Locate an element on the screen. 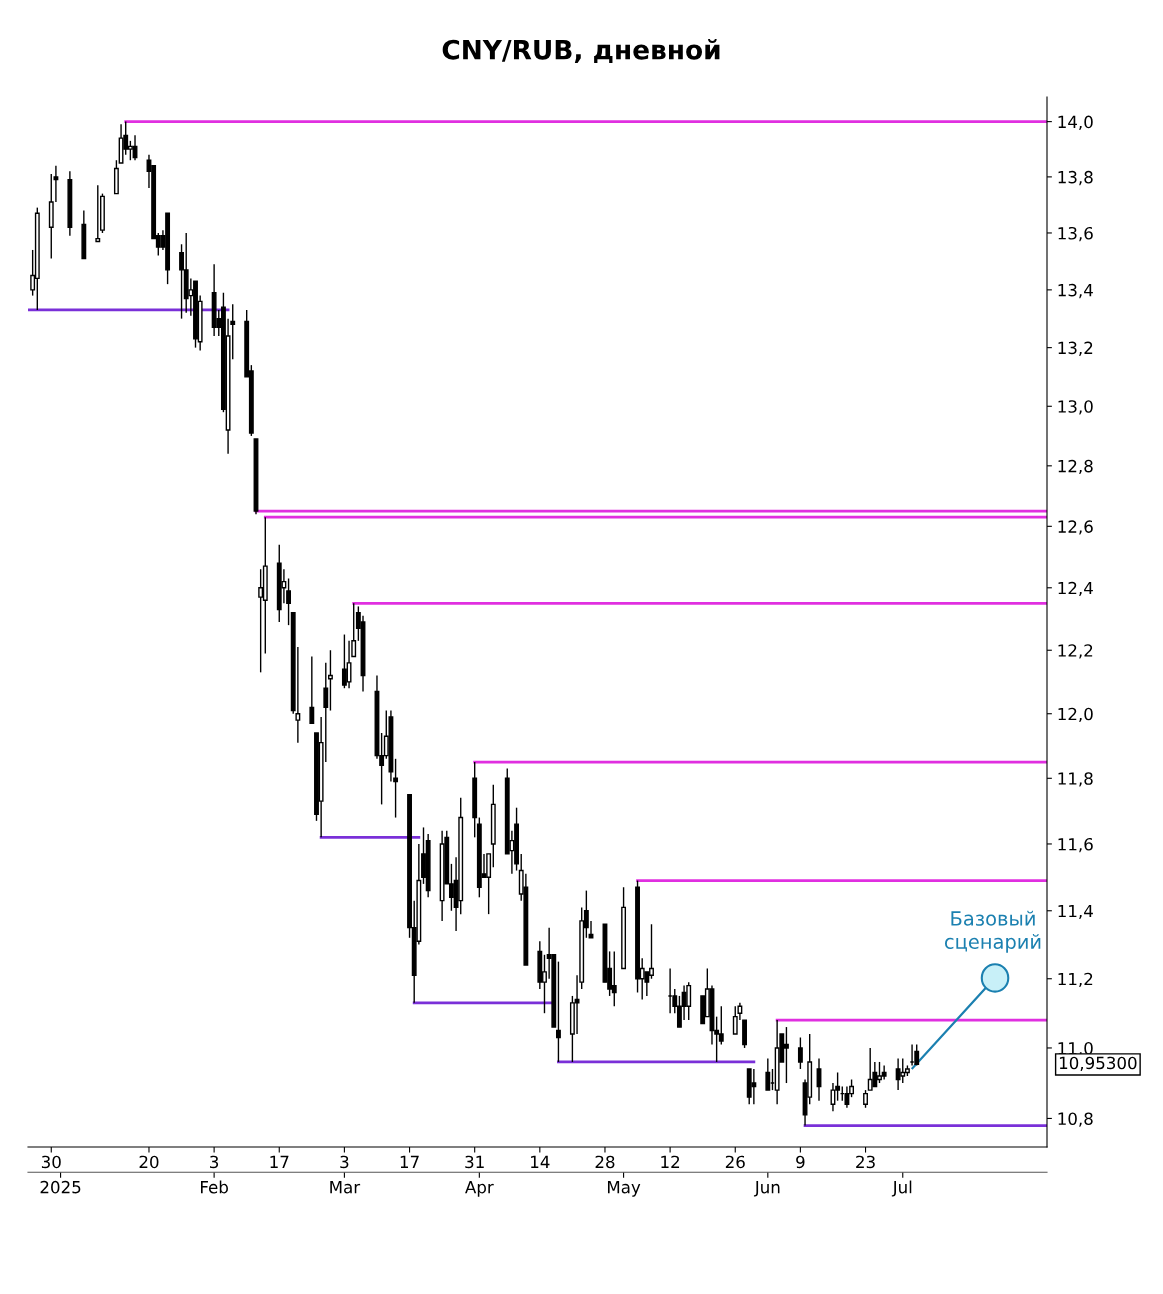 This screenshot has height=1294, width=1163. y-tick-label: 11,4 is located at coordinates (1075, 912).